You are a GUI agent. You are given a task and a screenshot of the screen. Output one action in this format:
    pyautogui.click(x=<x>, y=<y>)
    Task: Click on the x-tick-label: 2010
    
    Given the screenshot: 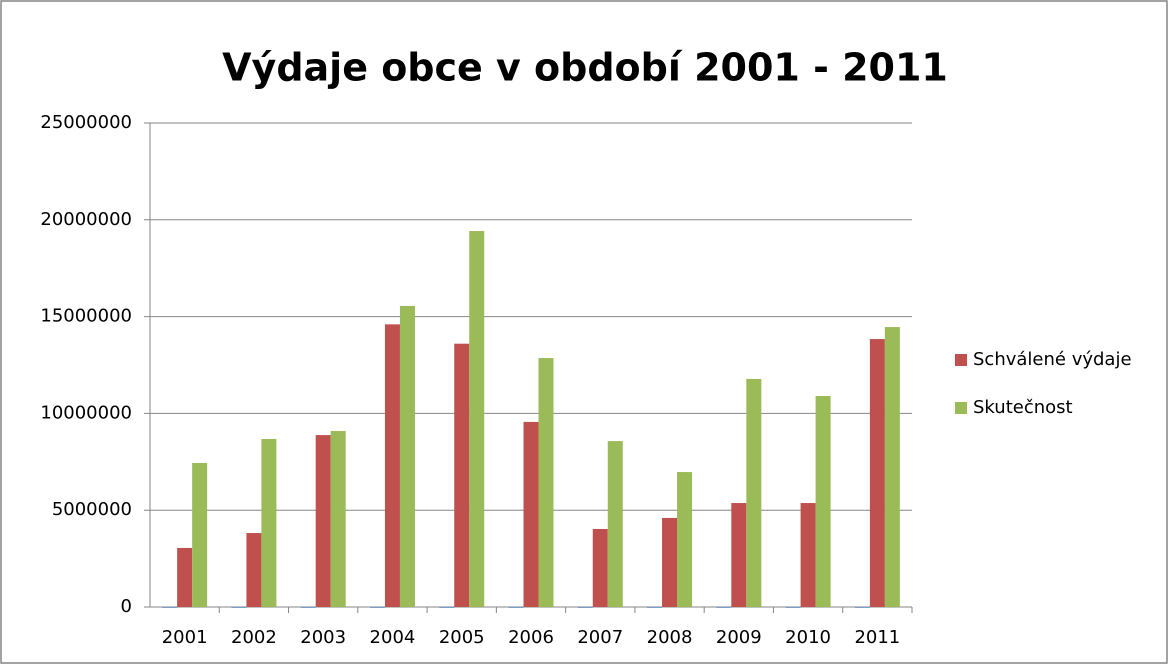 What is the action you would take?
    pyautogui.click(x=808, y=637)
    